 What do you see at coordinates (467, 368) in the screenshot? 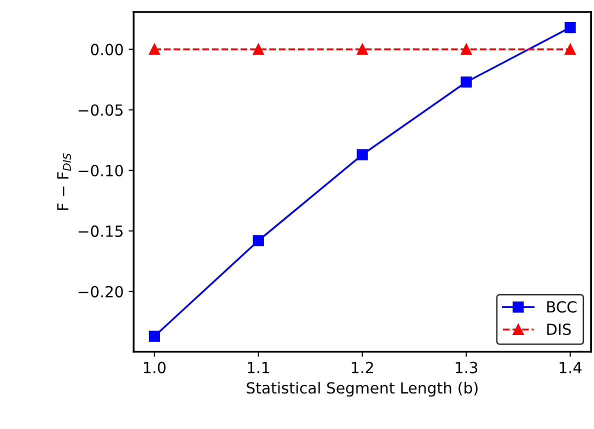
I see `x-tick-label: 1.3` at bounding box center [467, 368].